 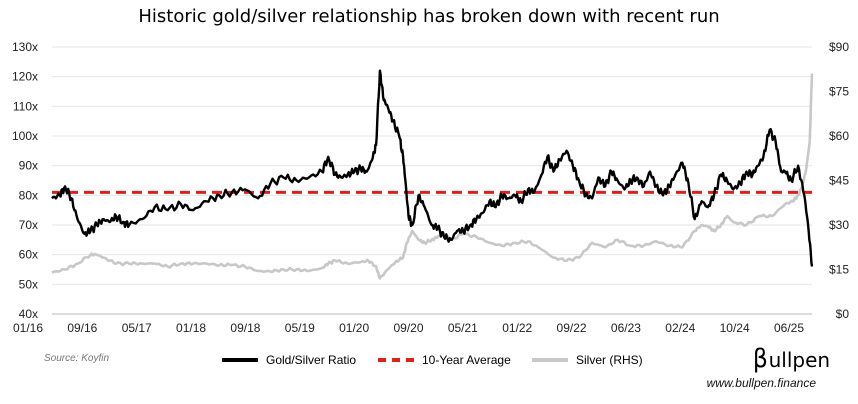 I want to click on x-tick-label: 09/22, so click(x=572, y=328).